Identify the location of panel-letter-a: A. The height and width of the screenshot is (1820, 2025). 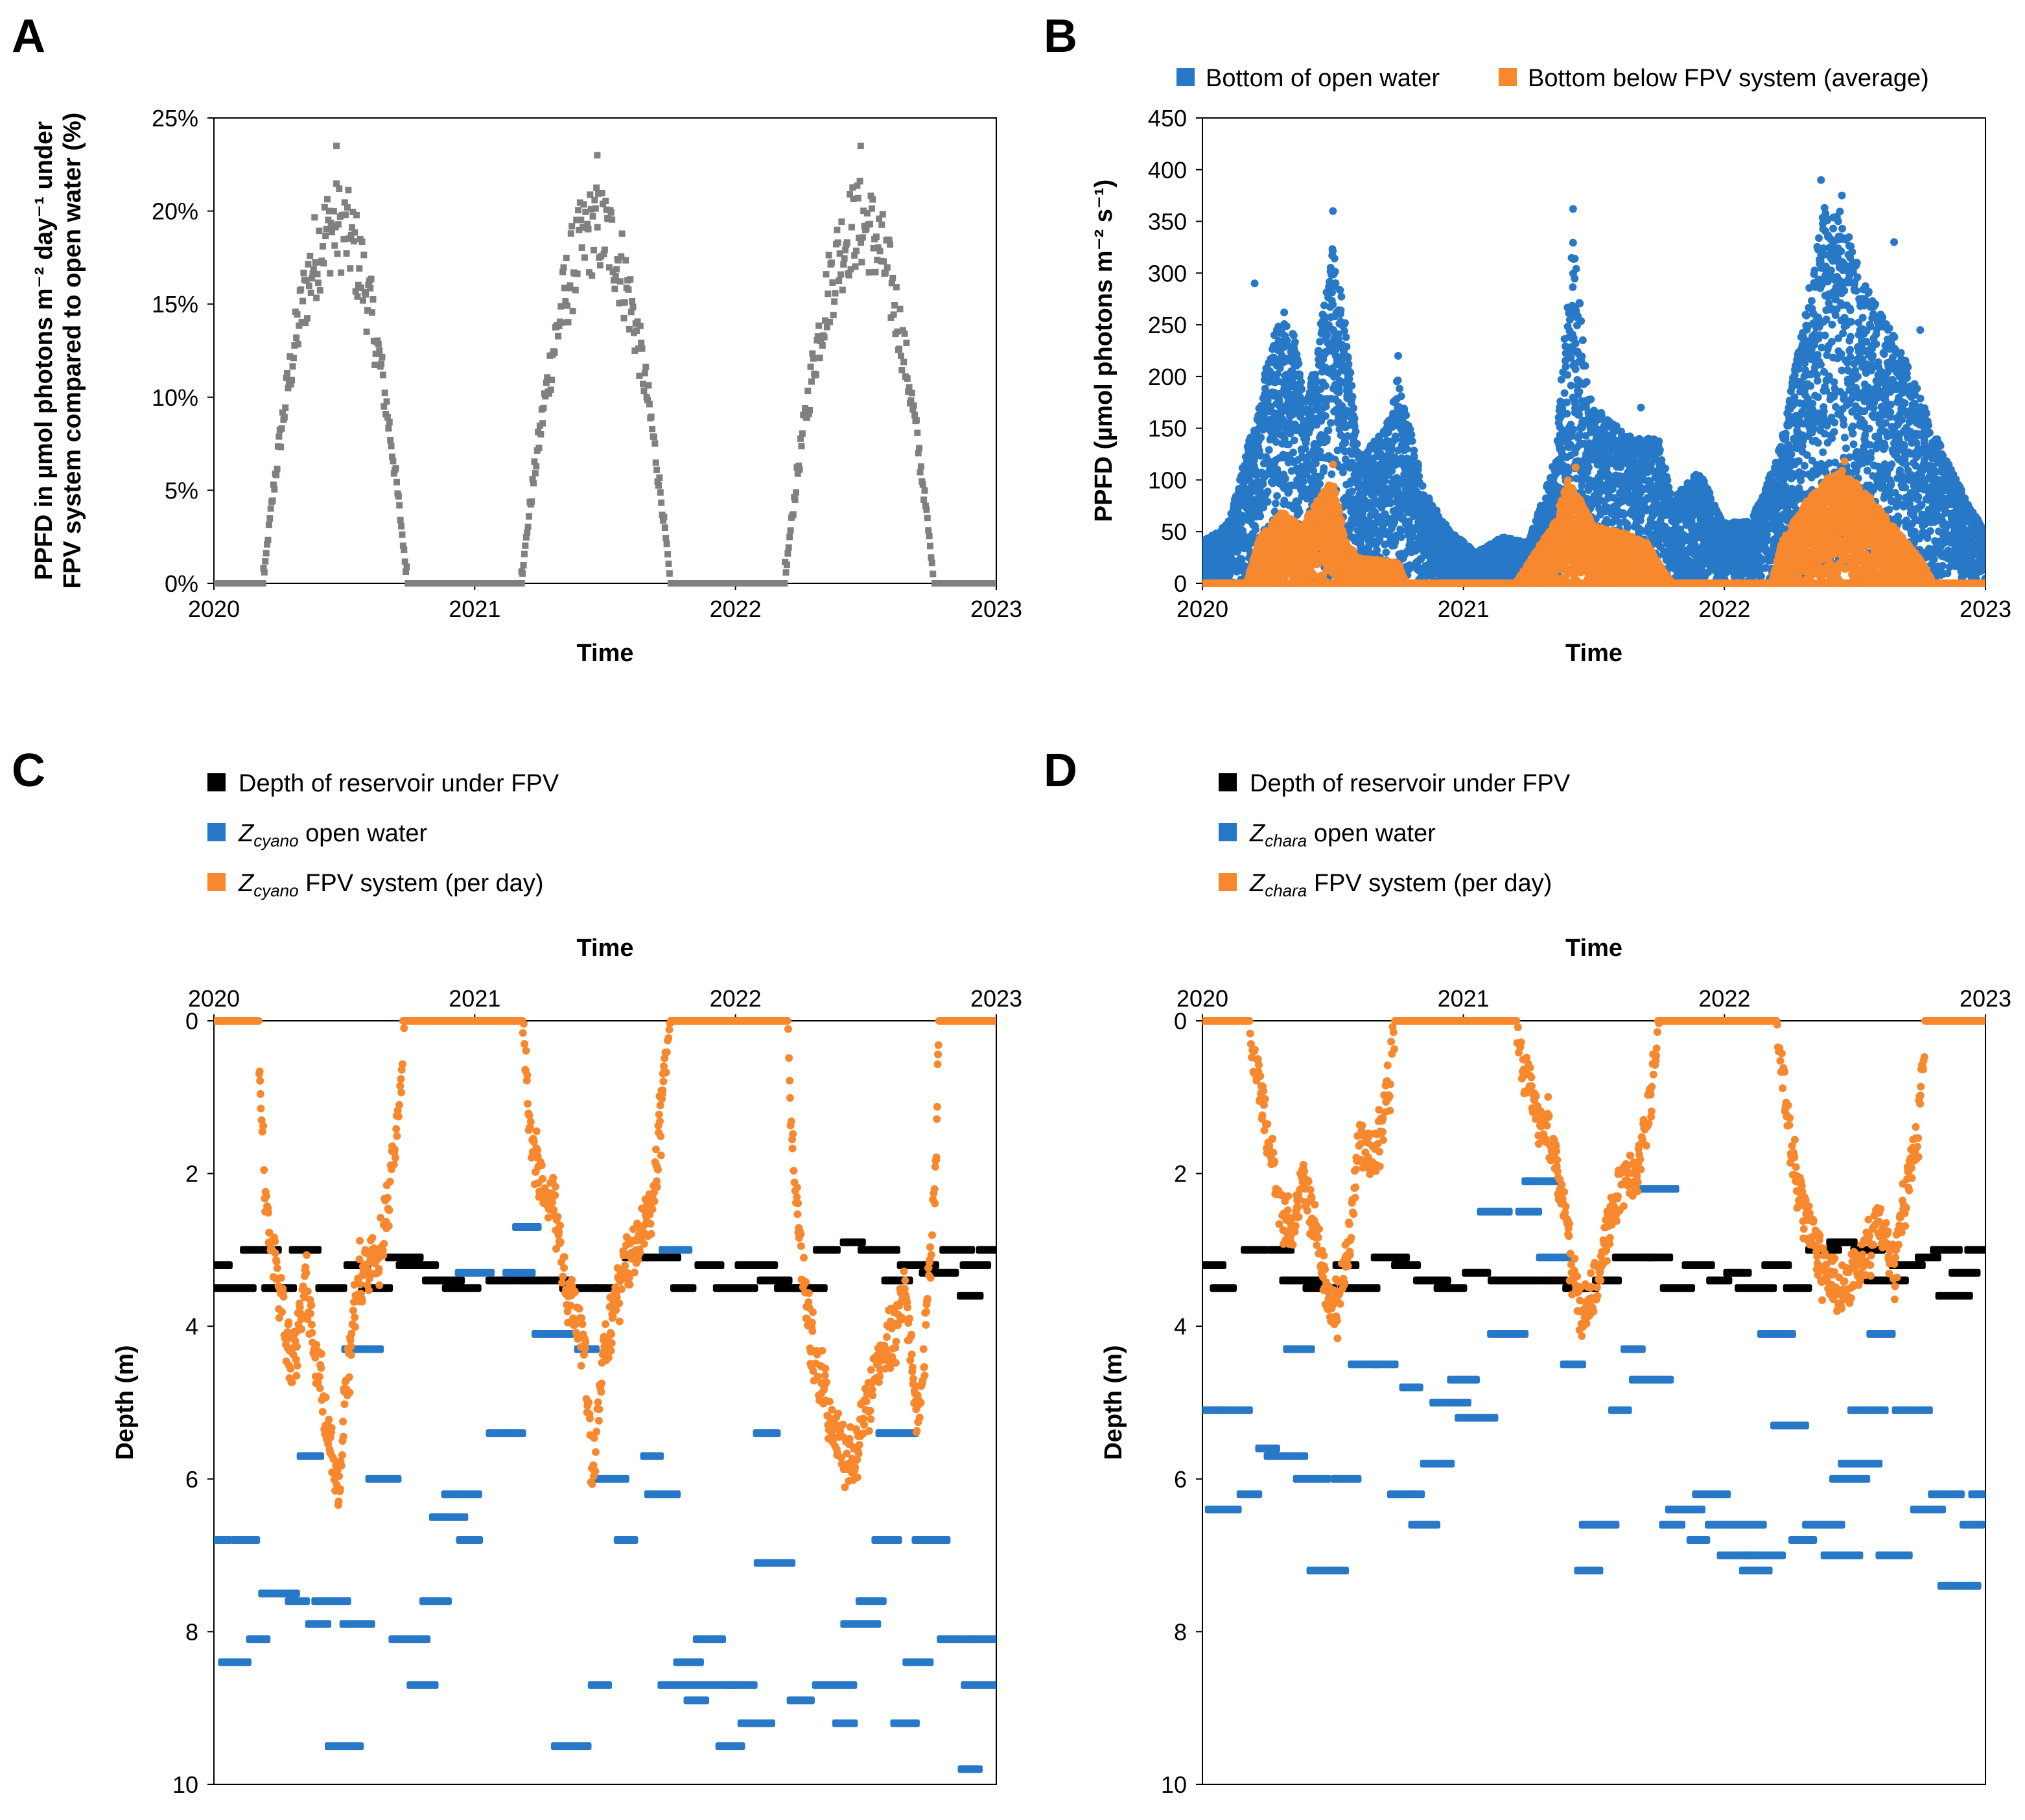
(28, 36).